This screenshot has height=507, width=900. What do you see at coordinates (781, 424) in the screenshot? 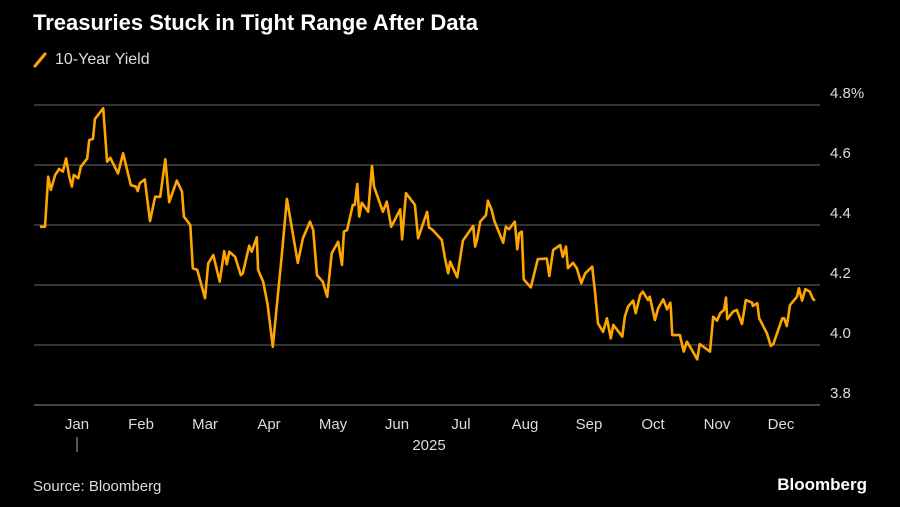
I see `x-tick-label: Dec` at bounding box center [781, 424].